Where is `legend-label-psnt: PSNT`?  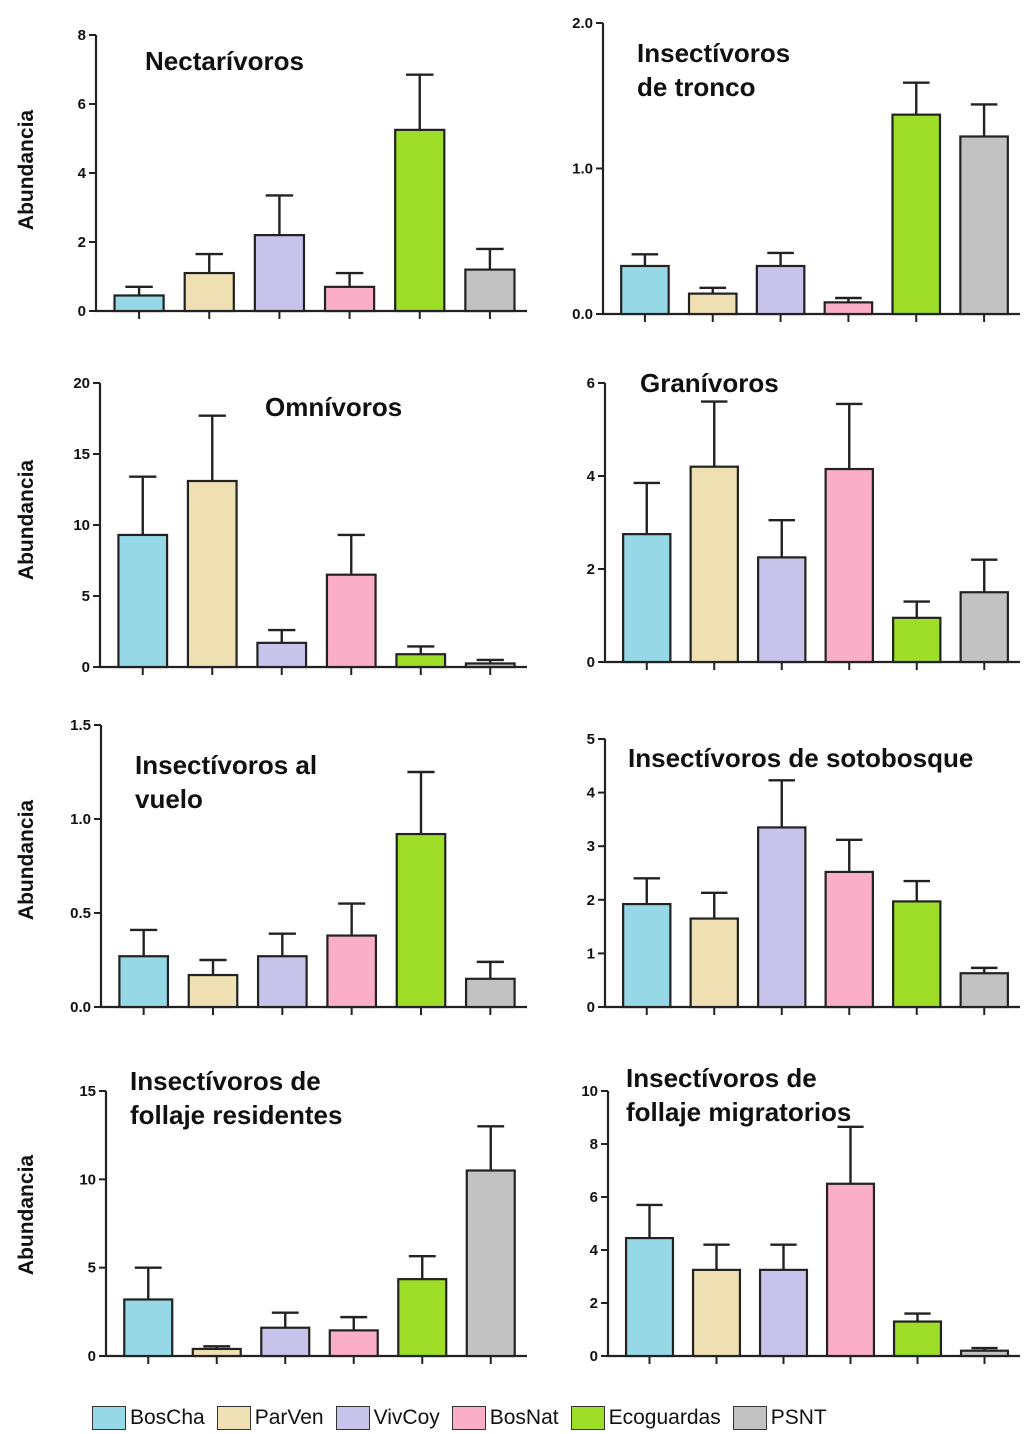
legend-label-psnt: PSNT is located at coordinates (798, 1417).